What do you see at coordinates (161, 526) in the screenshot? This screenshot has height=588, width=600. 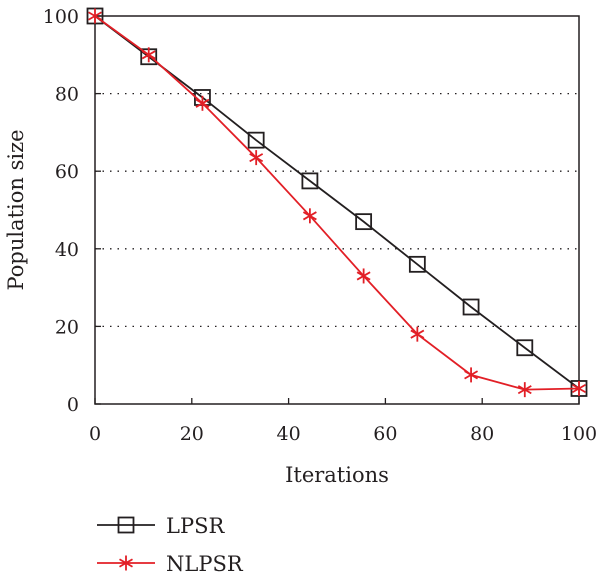 I see `legend-item-lpsr: LPSR` at bounding box center [161, 526].